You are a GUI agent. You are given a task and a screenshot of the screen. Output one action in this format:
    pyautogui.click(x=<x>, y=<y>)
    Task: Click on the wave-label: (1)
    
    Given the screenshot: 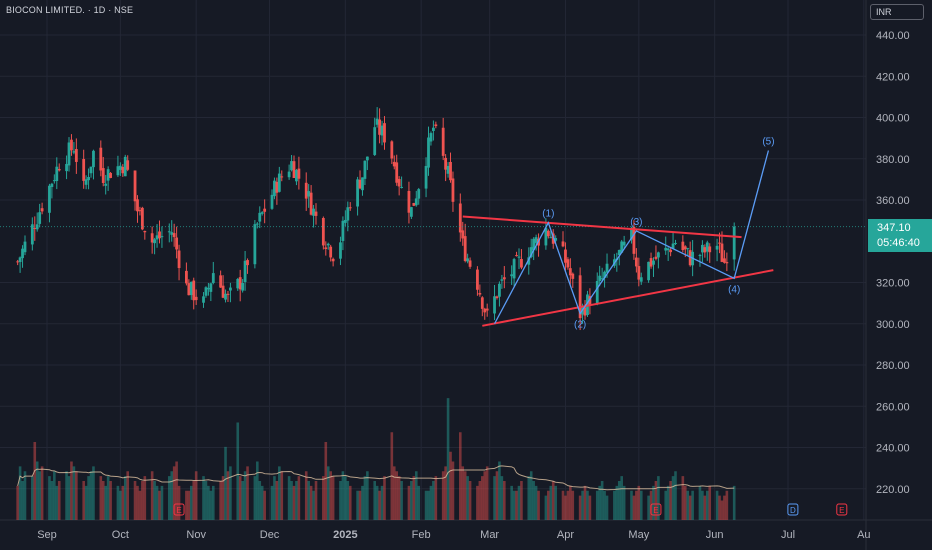 What is the action you would take?
    pyautogui.click(x=548, y=214)
    